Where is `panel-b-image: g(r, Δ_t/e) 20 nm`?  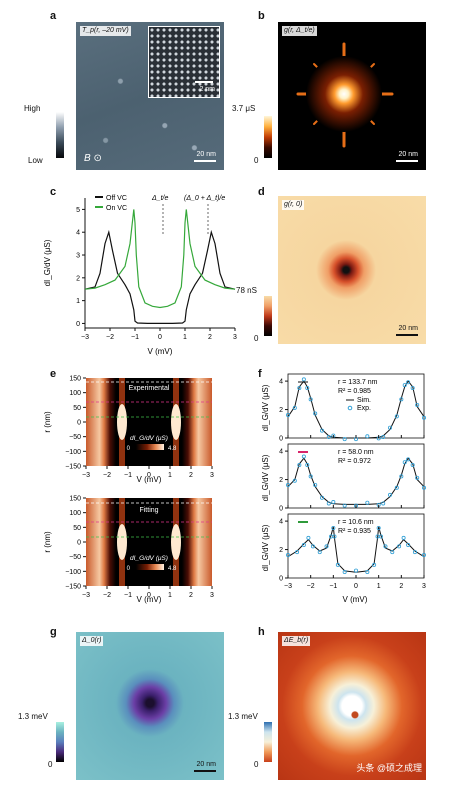 panel-b-image: g(r, Δ_t/e) 20 nm is located at coordinates (352, 96).